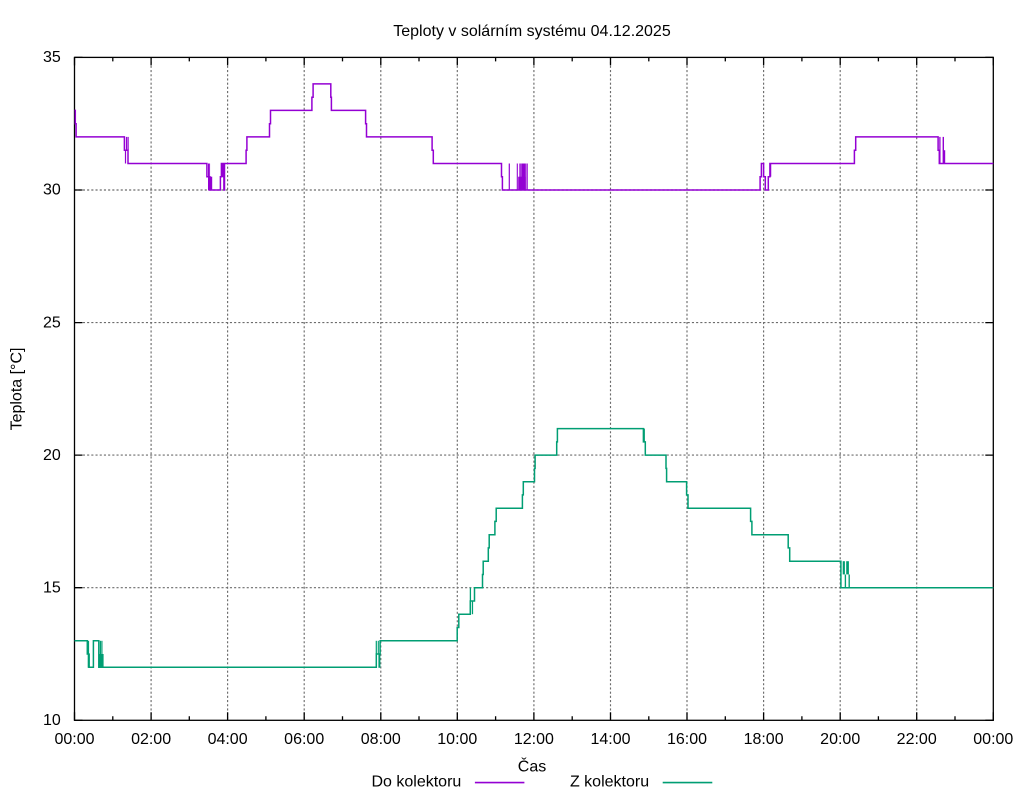  Describe the element at coordinates (52, 720) in the screenshot. I see `svg-text: 10` at that location.